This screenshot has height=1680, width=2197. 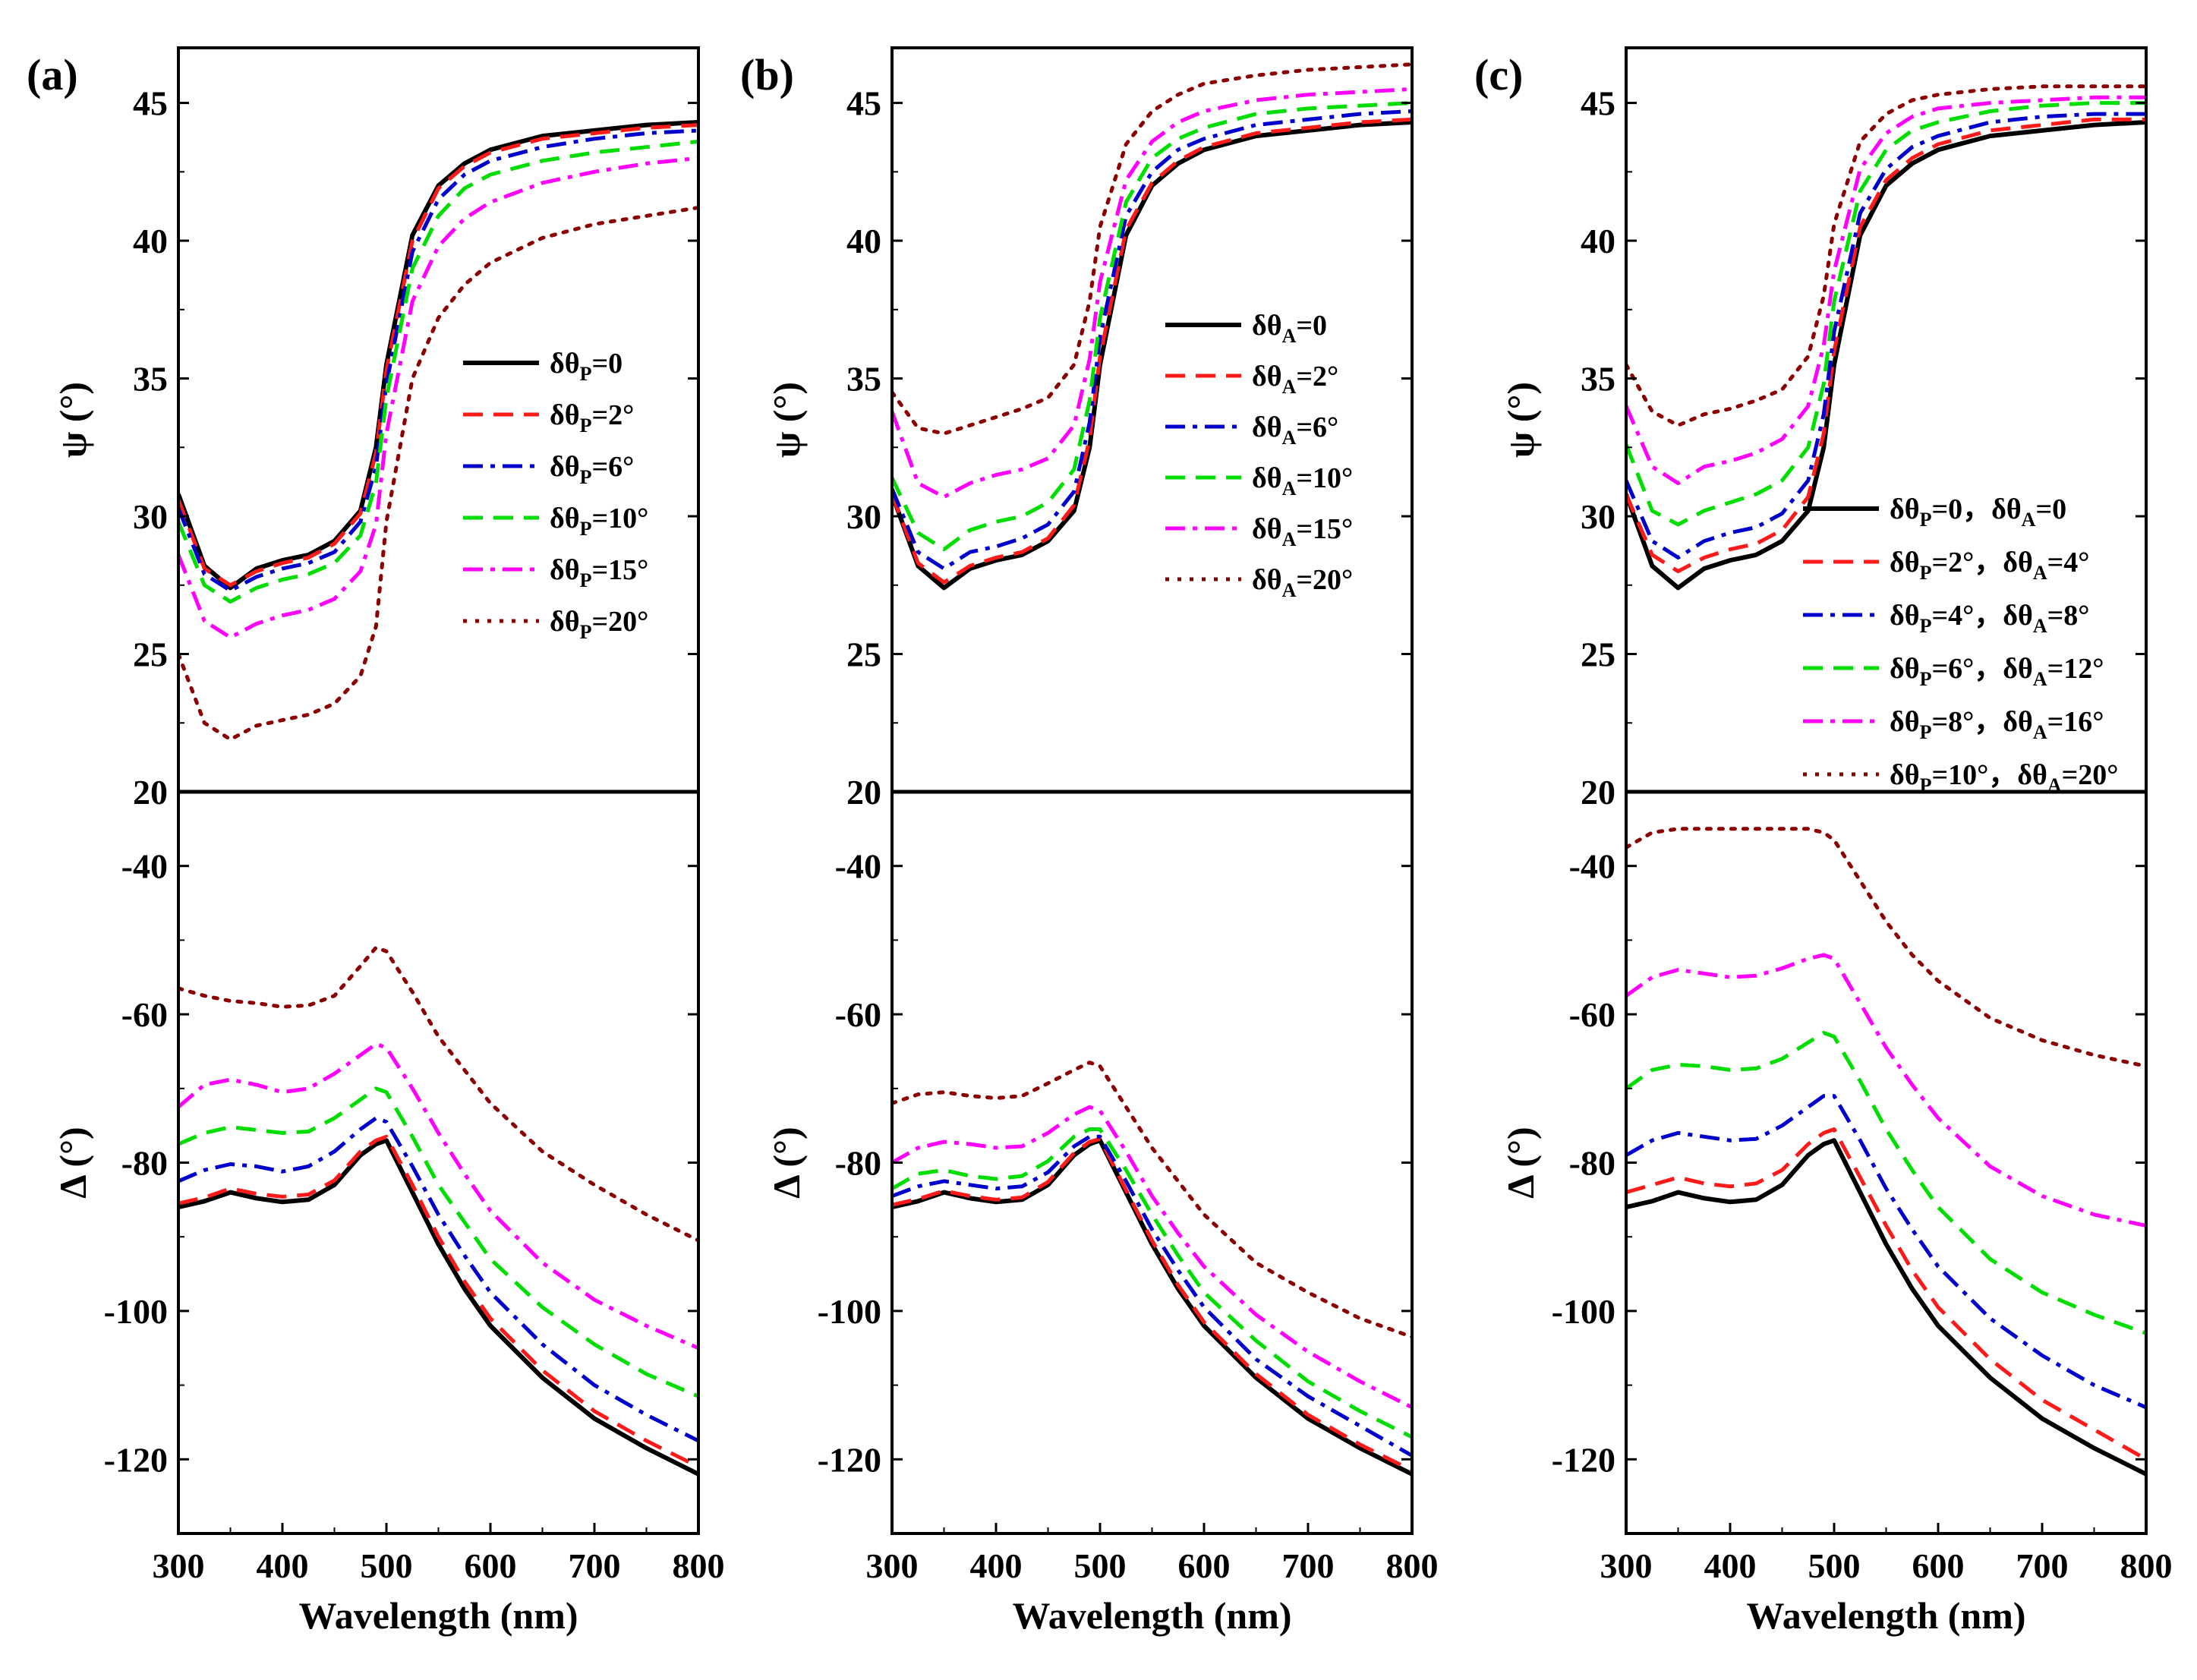 What do you see at coordinates (1290, 328) in the screenshot?
I see `legend-entry-1: δθA=0` at bounding box center [1290, 328].